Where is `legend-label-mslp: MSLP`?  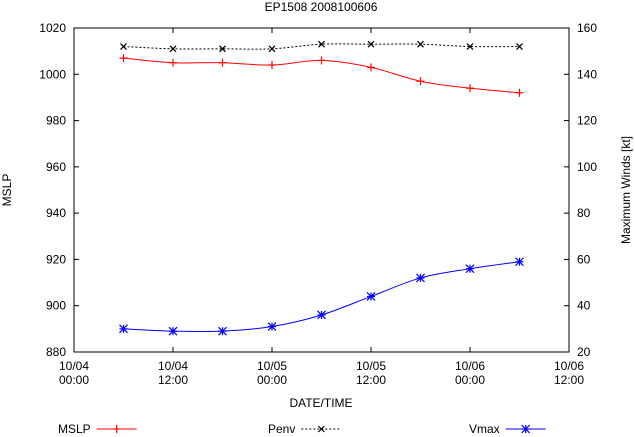 legend-label-mslp: MSLP is located at coordinates (74, 429).